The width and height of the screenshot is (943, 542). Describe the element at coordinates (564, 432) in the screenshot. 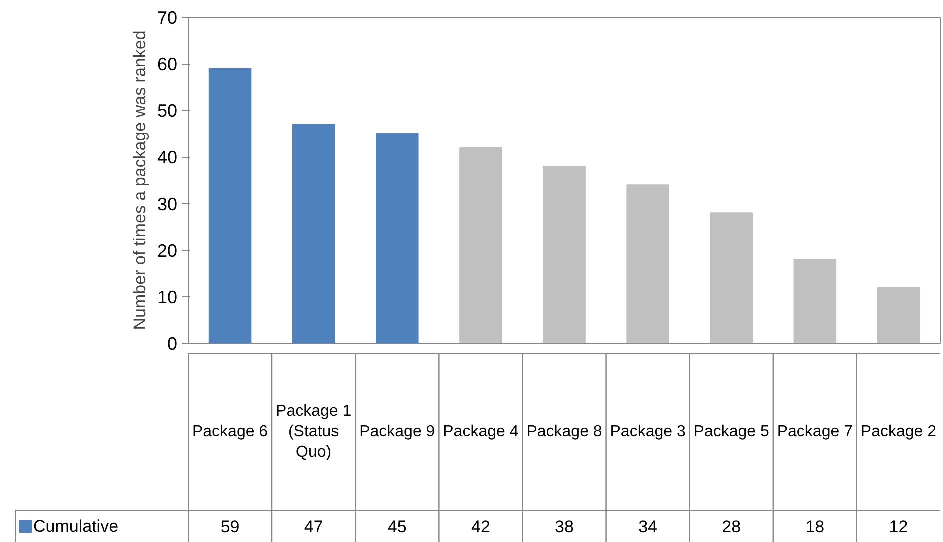

I see `x-tick-label: Package 8` at that location.